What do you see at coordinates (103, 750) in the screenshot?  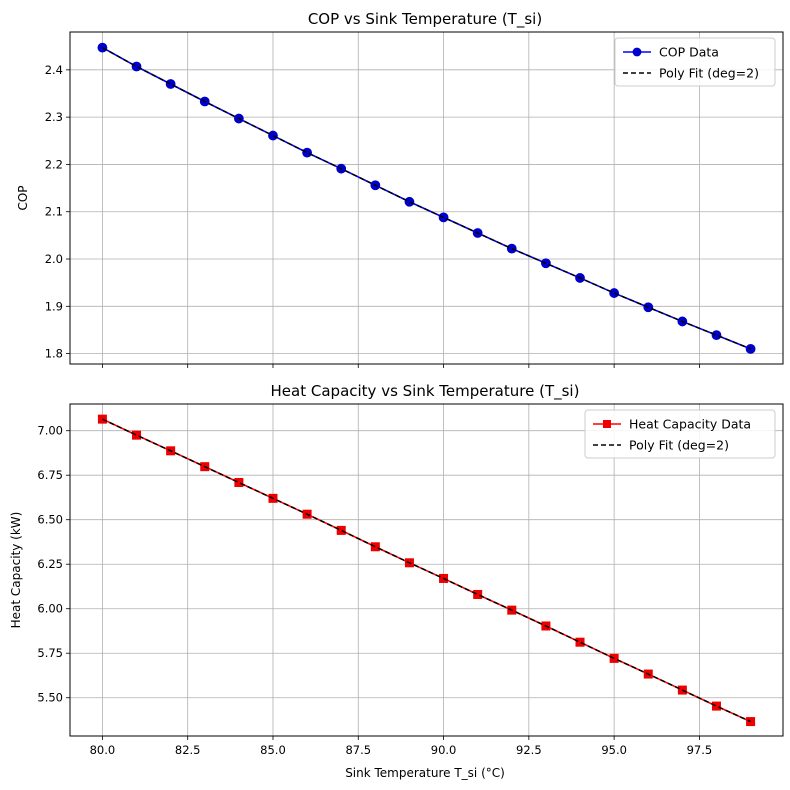 I see `heat-capacity-x-tick-label: 80.0` at bounding box center [103, 750].